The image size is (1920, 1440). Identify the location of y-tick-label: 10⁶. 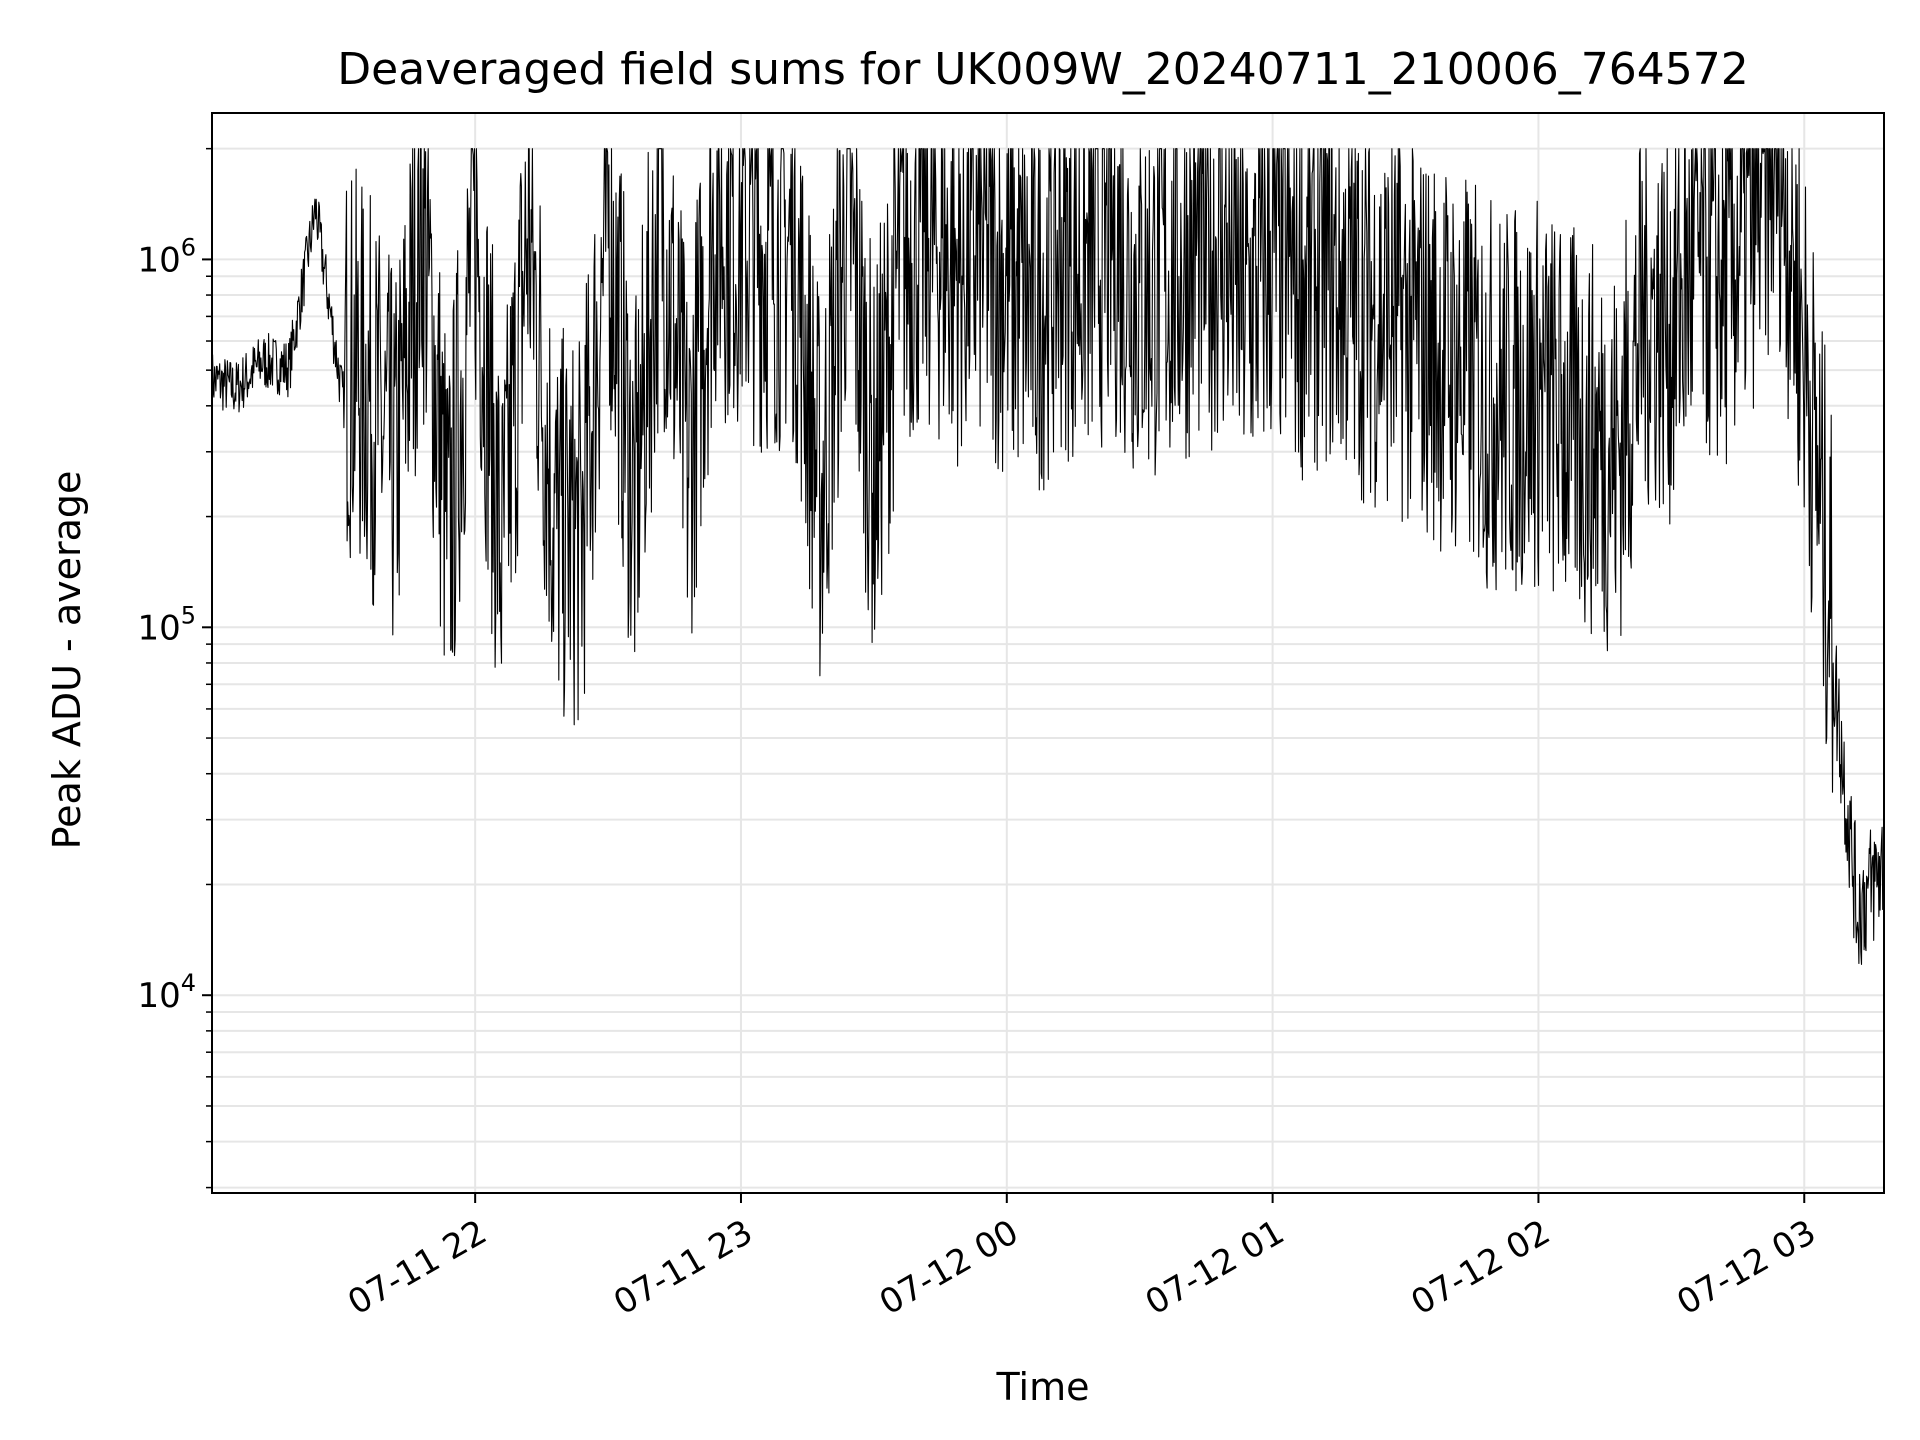
(166, 256).